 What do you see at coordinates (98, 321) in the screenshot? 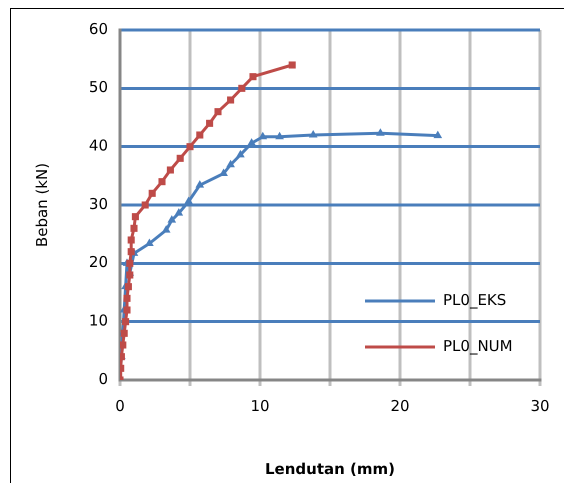
I see `y-tick-label: 10` at bounding box center [98, 321].